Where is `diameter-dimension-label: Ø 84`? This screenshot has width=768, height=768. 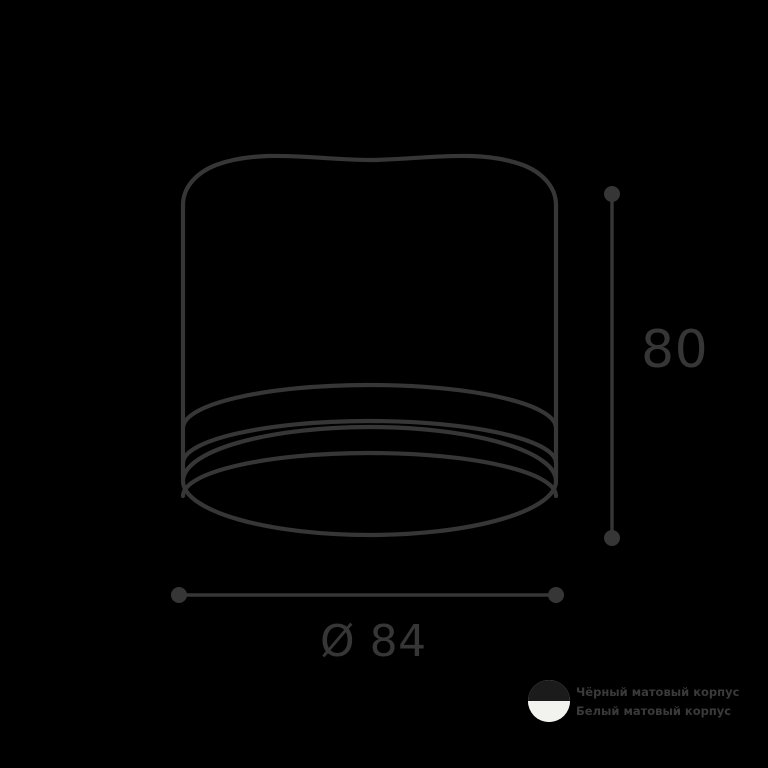 diameter-dimension-label: Ø 84 is located at coordinates (373, 641).